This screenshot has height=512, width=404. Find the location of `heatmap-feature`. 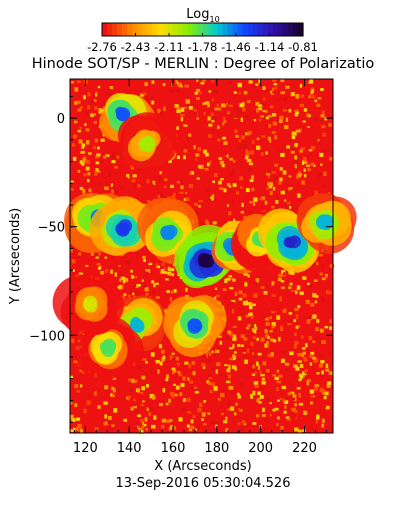

heatmap-feature is located at coordinates (149, 145).